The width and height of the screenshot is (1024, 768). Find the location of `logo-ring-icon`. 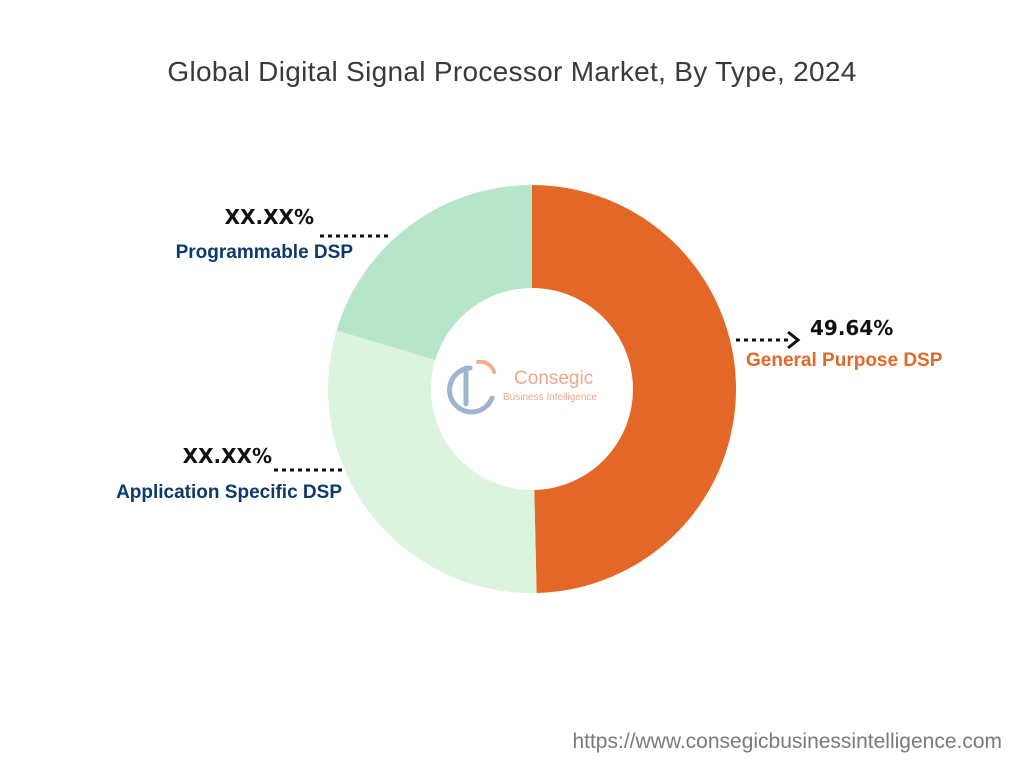

logo-ring-icon is located at coordinates (471, 390).